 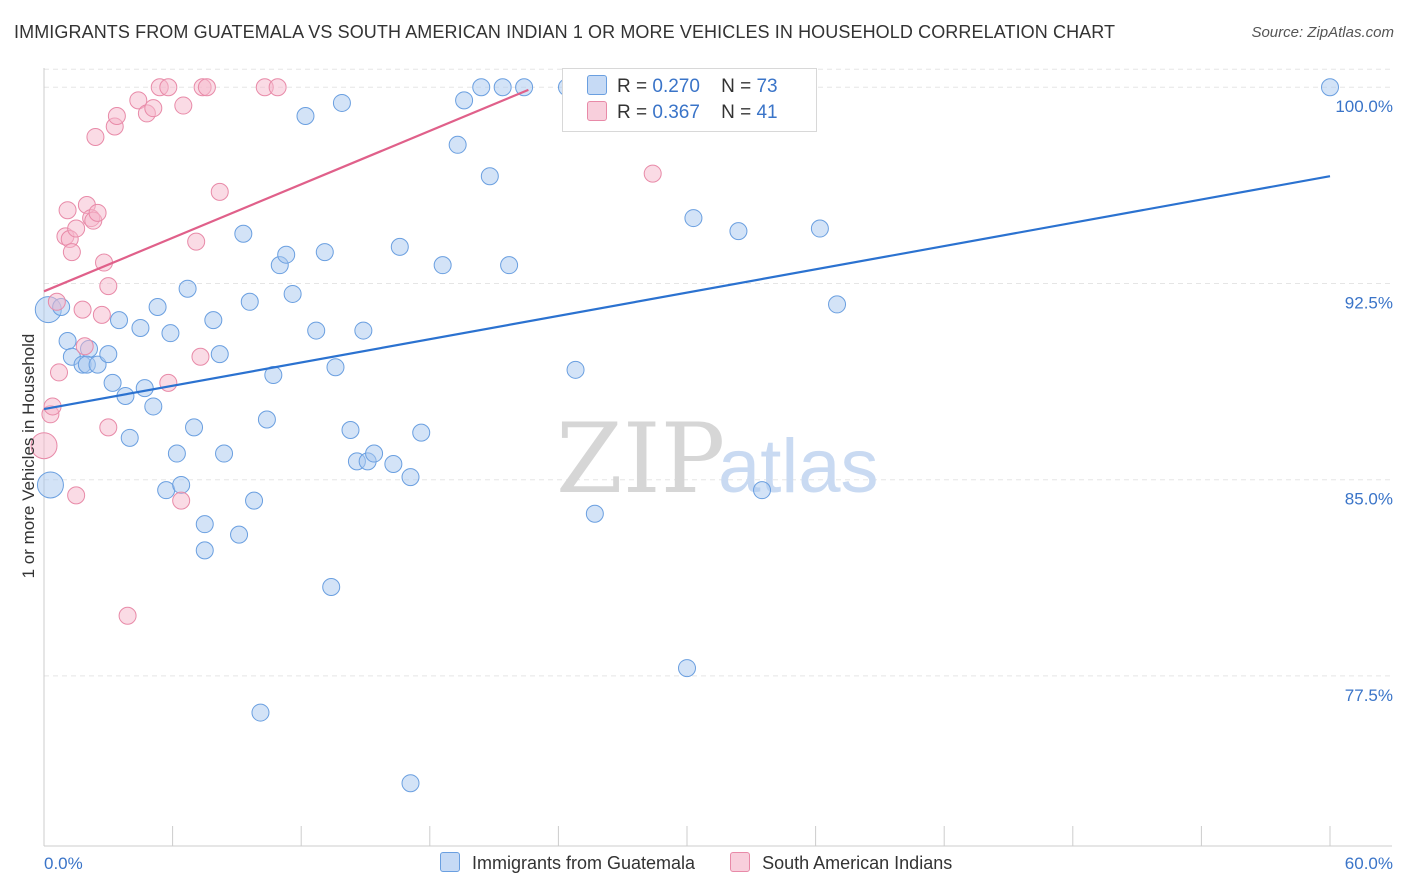 I want to click on legend-stats-row-guatemala: R = 0.270 N = 73, so click(x=682, y=88).